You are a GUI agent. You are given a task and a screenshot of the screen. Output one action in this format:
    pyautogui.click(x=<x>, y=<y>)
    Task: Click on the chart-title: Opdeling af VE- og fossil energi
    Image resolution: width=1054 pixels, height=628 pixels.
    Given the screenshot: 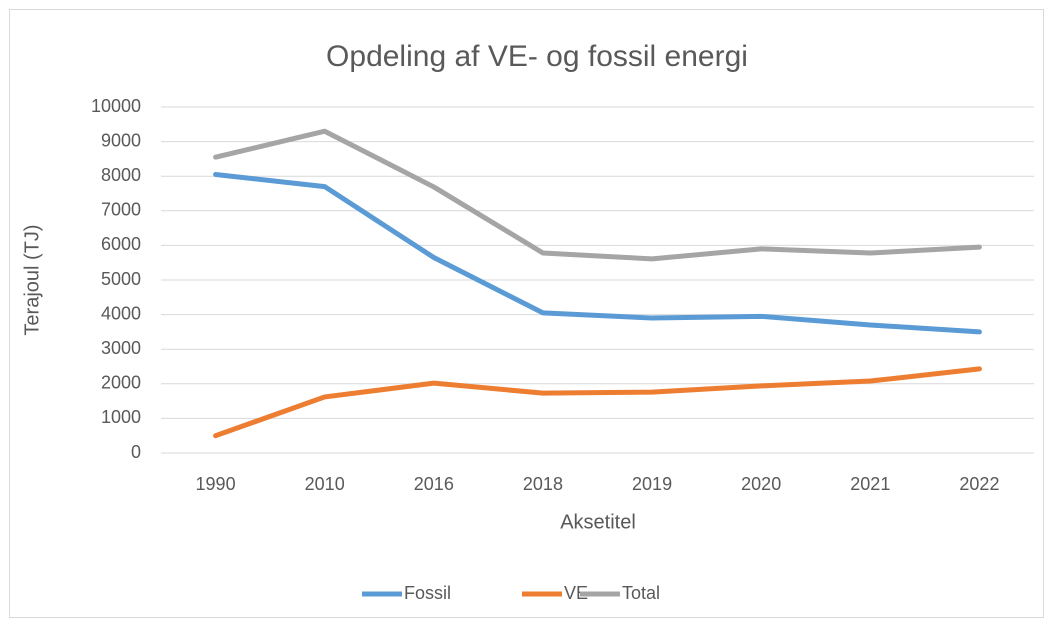 What is the action you would take?
    pyautogui.click(x=537, y=56)
    